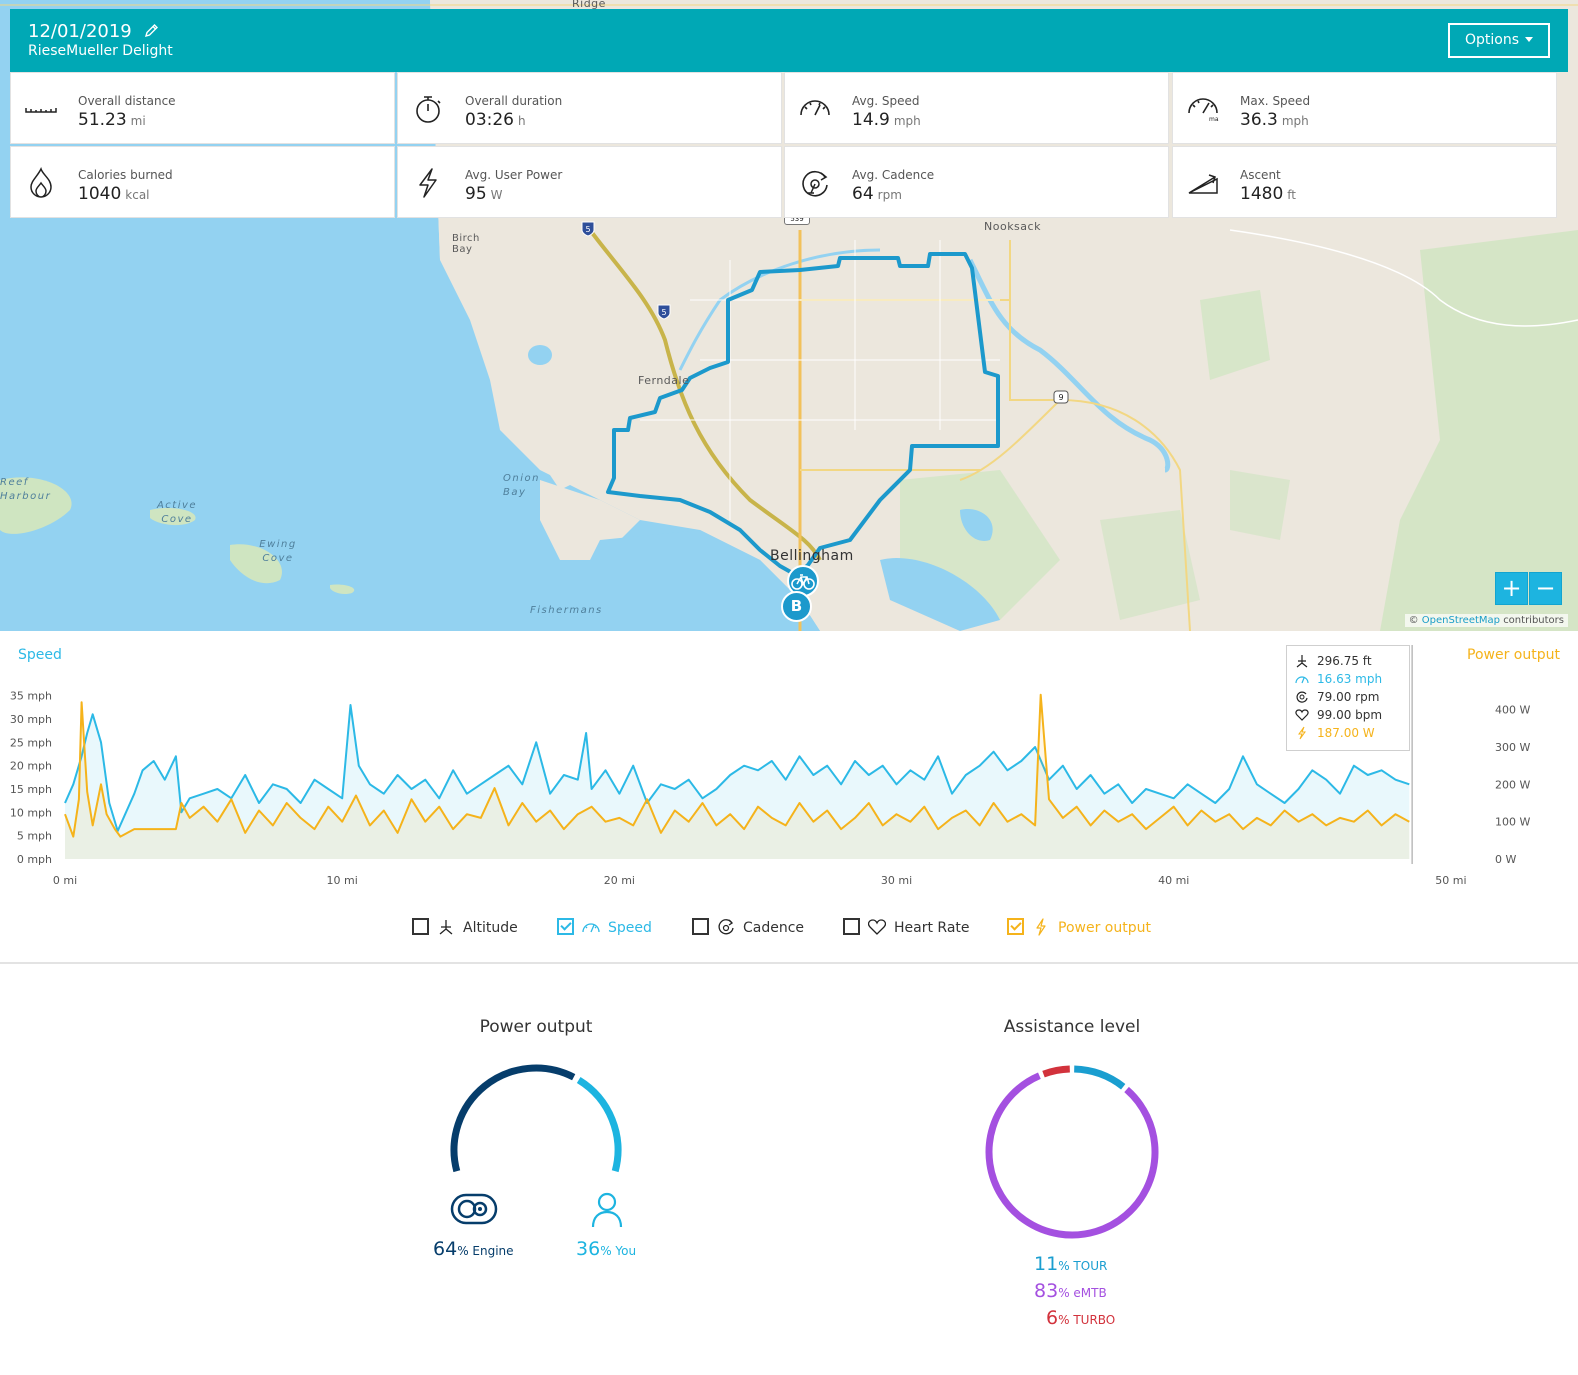 This screenshot has width=1578, height=1375. Describe the element at coordinates (893, 175) in the screenshot. I see `stat-label: Avg. Cadence` at that location.